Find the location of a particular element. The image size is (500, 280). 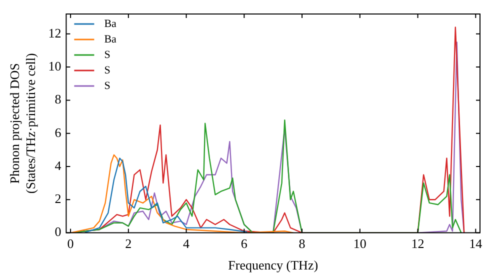

x-tick-label: 0 is located at coordinates (70, 244).